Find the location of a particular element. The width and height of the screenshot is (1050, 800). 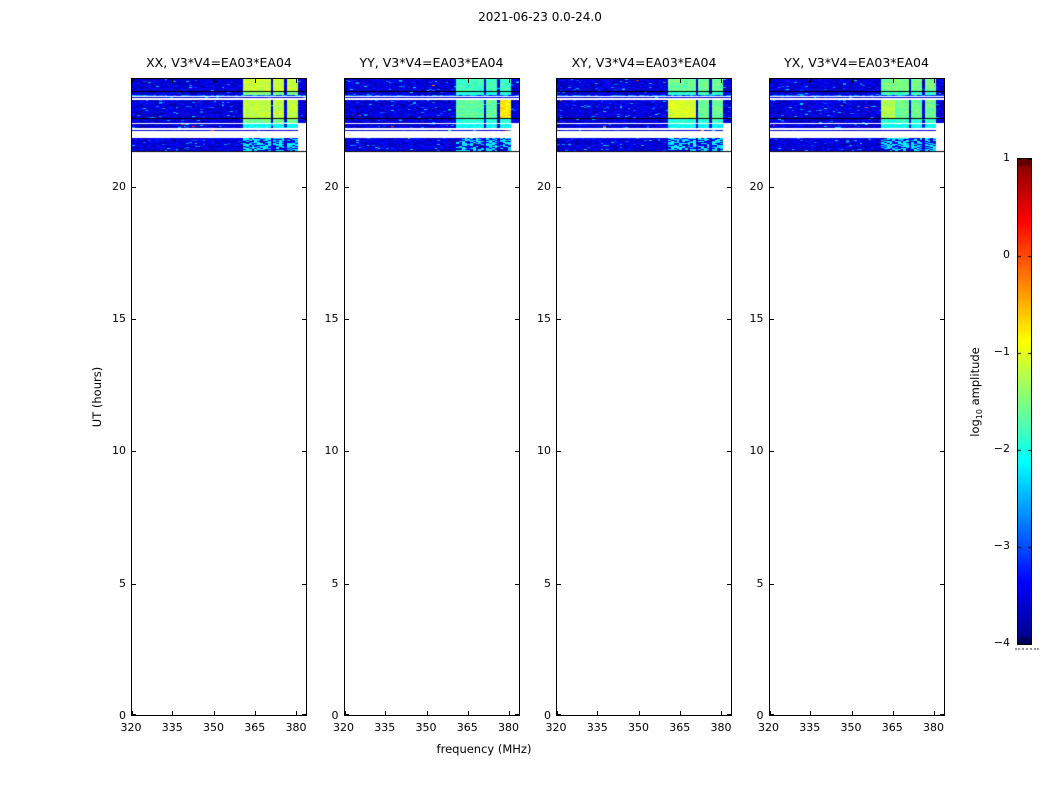

spectrogram-XY is located at coordinates (644, 397).